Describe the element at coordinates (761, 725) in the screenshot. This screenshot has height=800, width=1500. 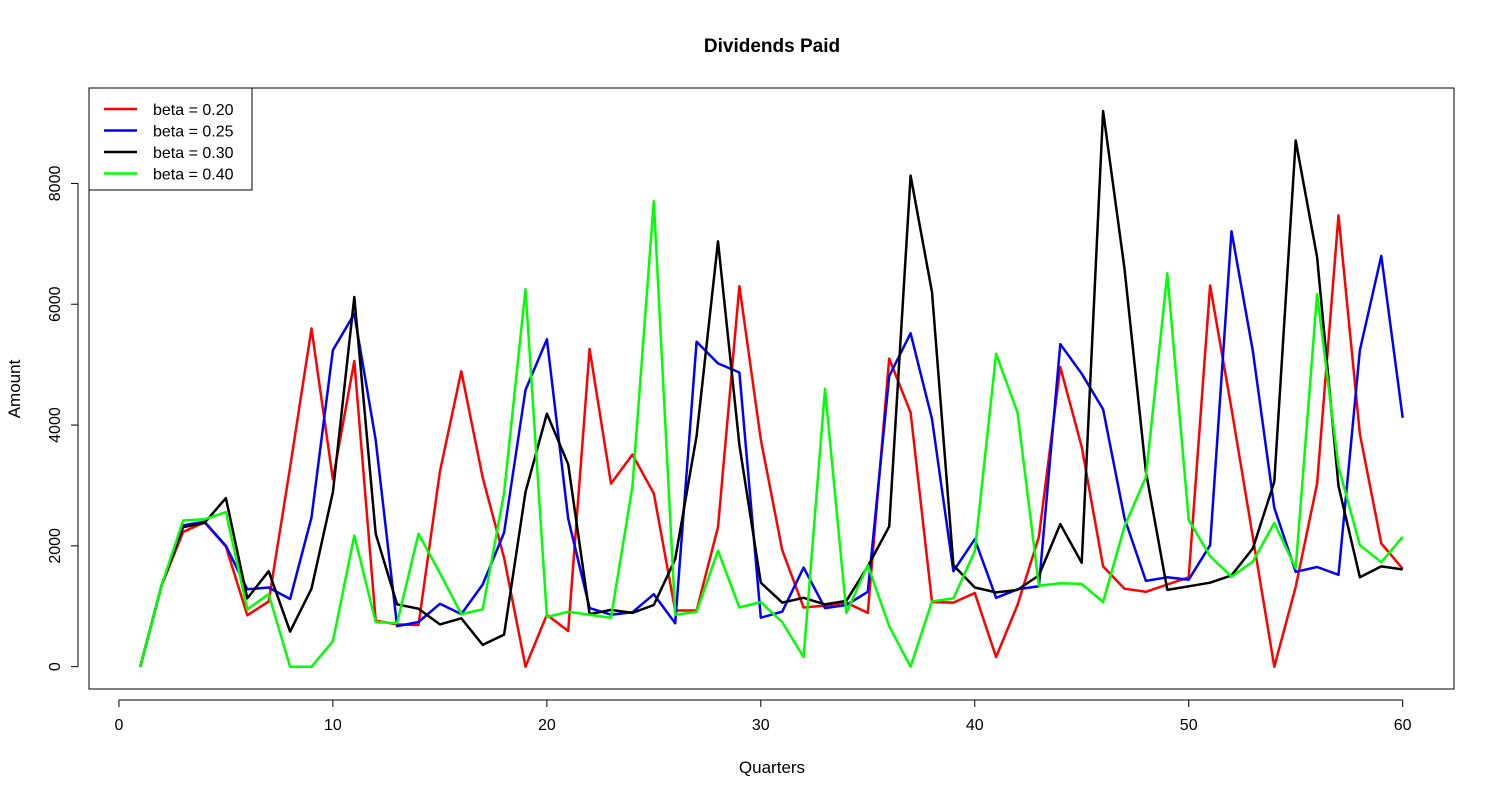
I see `x-tick-label: 30` at that location.